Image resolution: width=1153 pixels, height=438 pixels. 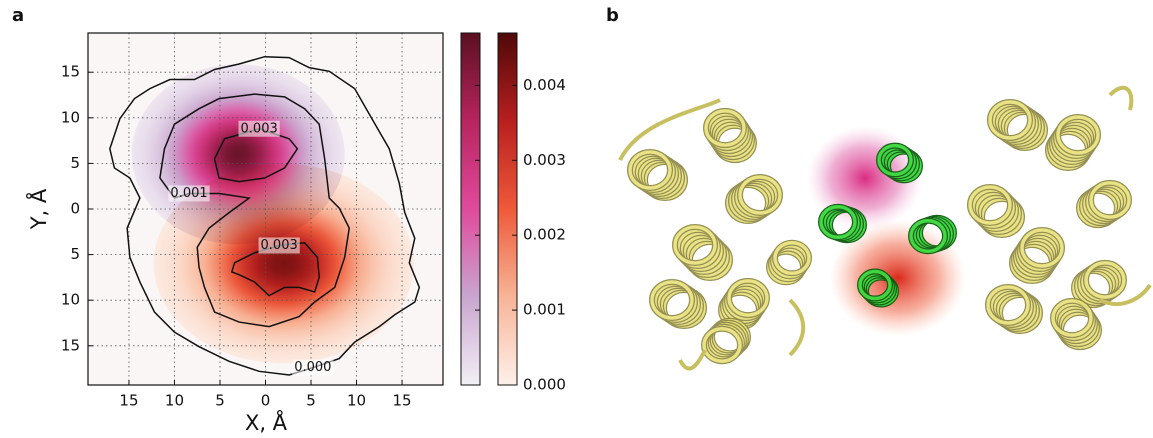 I want to click on panel-label: a, so click(x=18, y=15).